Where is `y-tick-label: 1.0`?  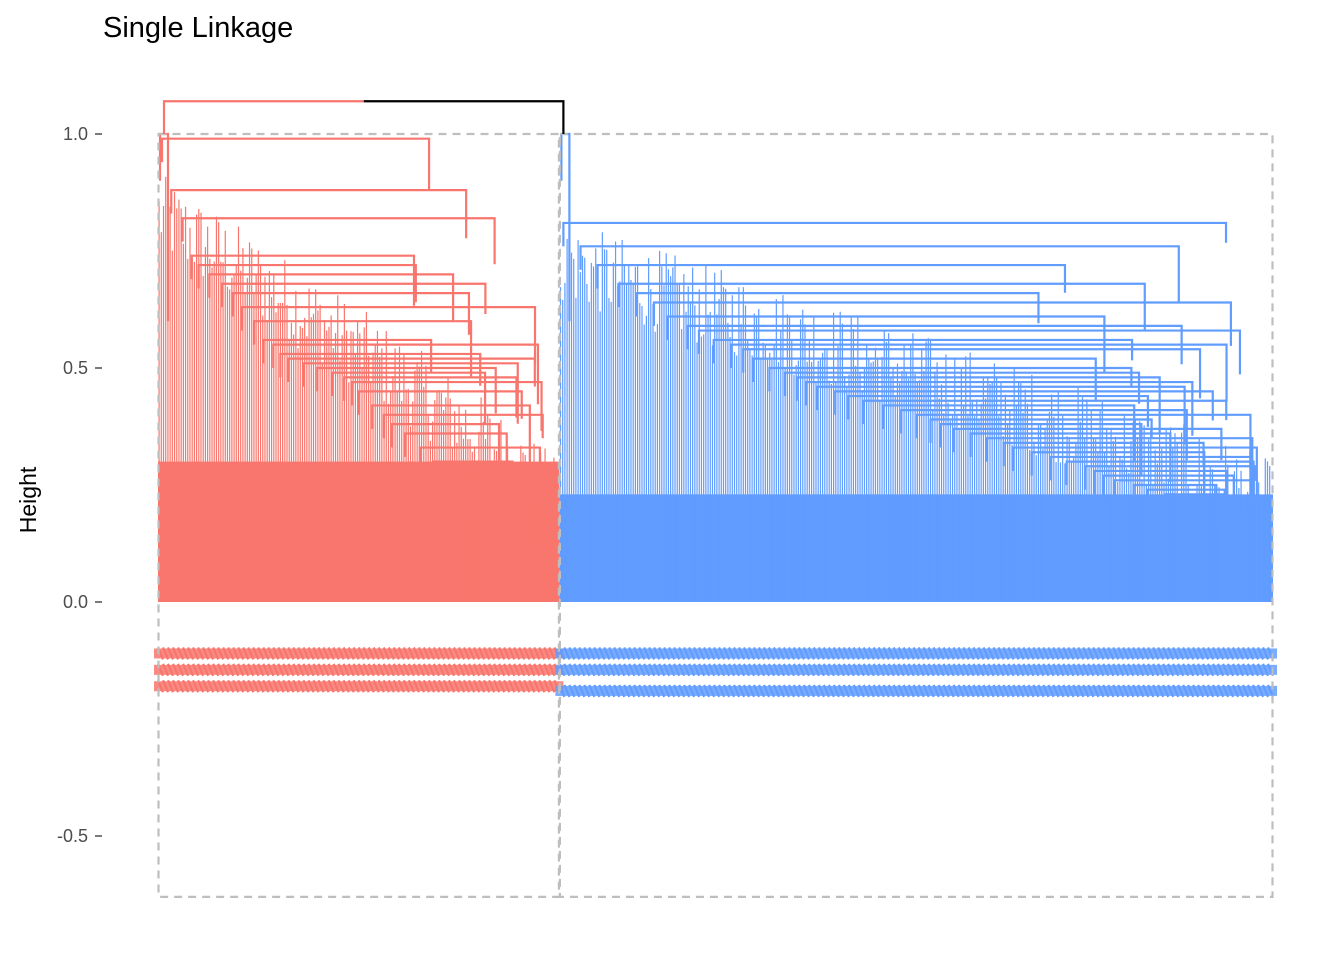
y-tick-label: 1.0 is located at coordinates (75, 134).